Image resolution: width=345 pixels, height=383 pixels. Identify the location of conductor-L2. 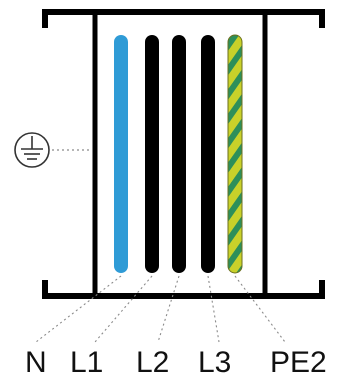
(179, 154).